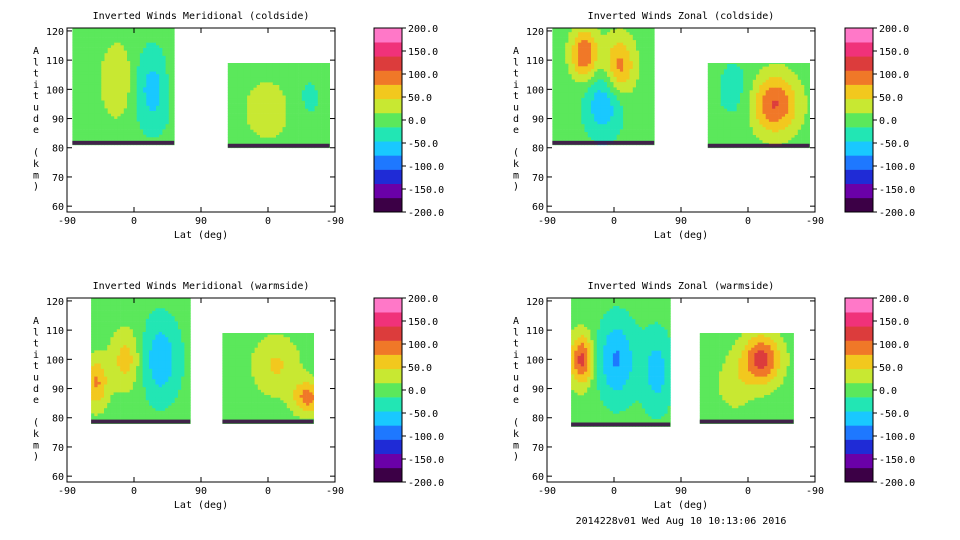 This screenshot has width=960, height=540. Describe the element at coordinates (897, 167) in the screenshot. I see `colorbar-label: -100.0` at that location.